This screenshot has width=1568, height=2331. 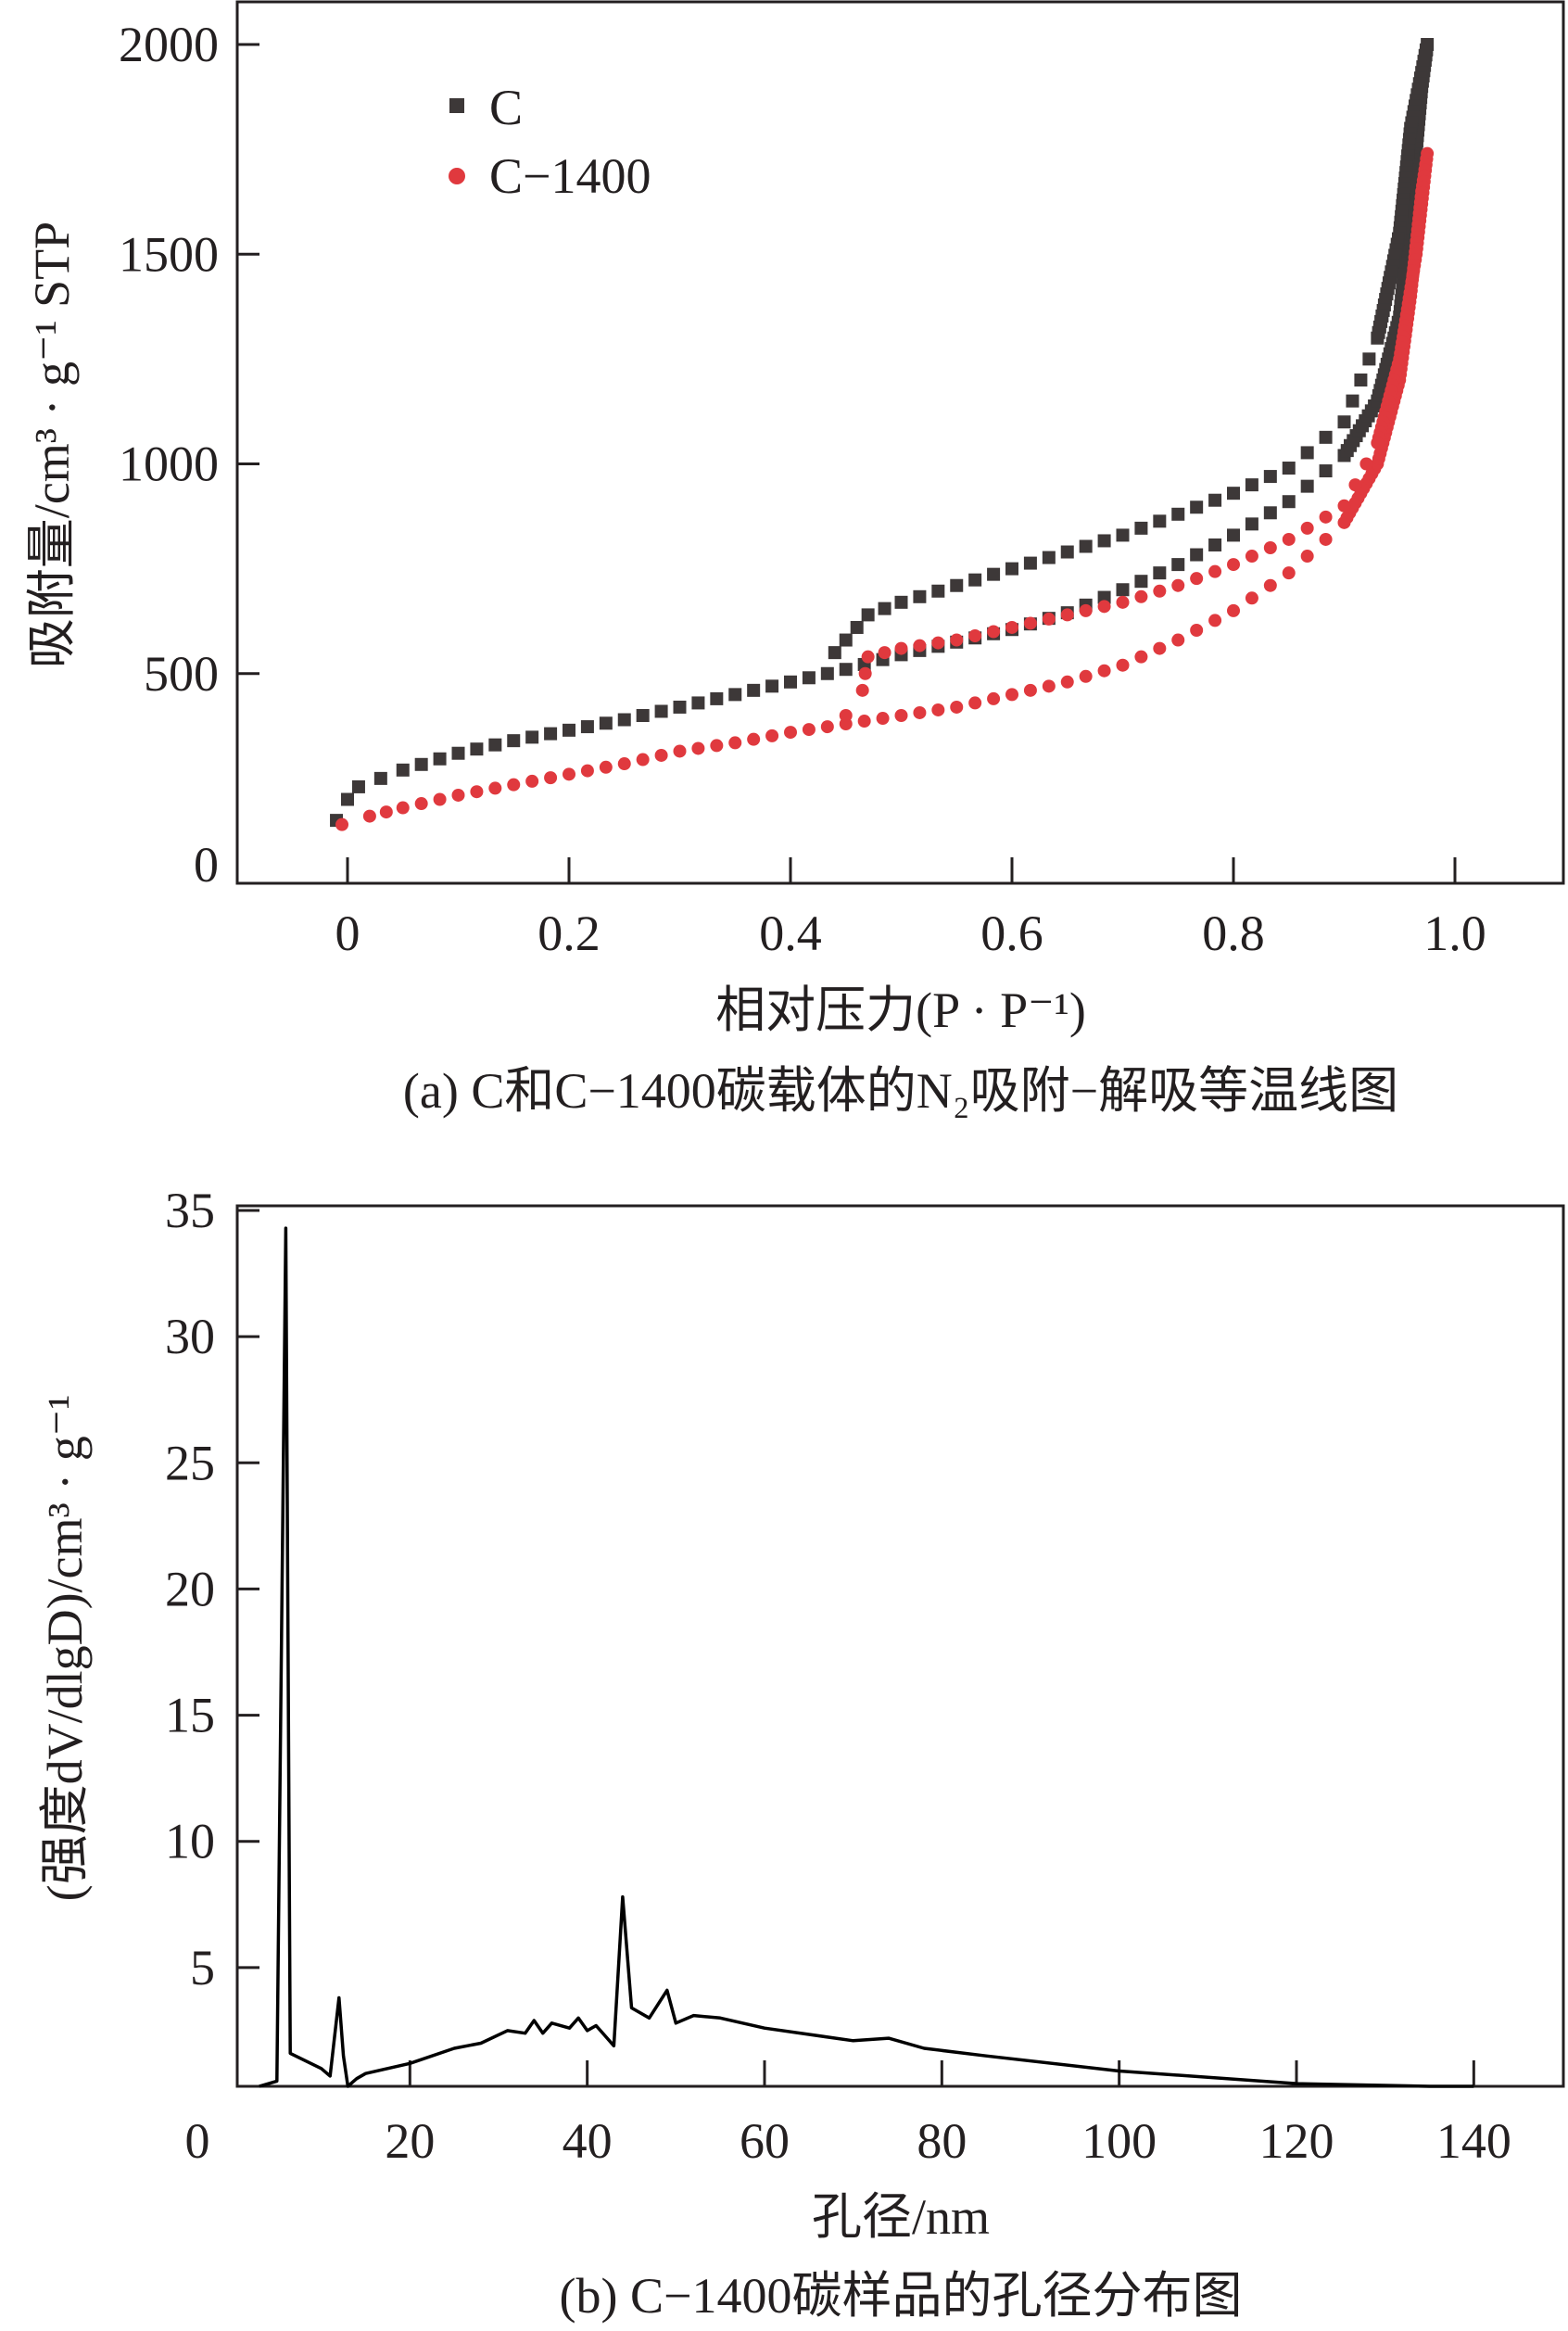 I want to click on y-tick-label-b: 35, so click(x=190, y=1210).